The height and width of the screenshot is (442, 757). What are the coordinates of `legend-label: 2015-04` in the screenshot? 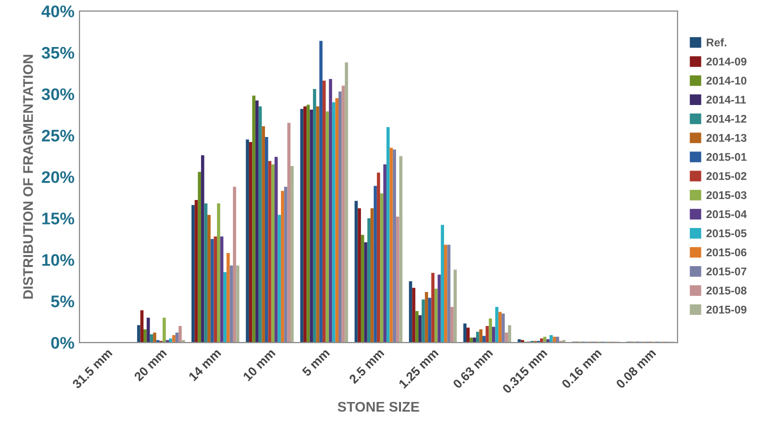 It's located at (726, 214).